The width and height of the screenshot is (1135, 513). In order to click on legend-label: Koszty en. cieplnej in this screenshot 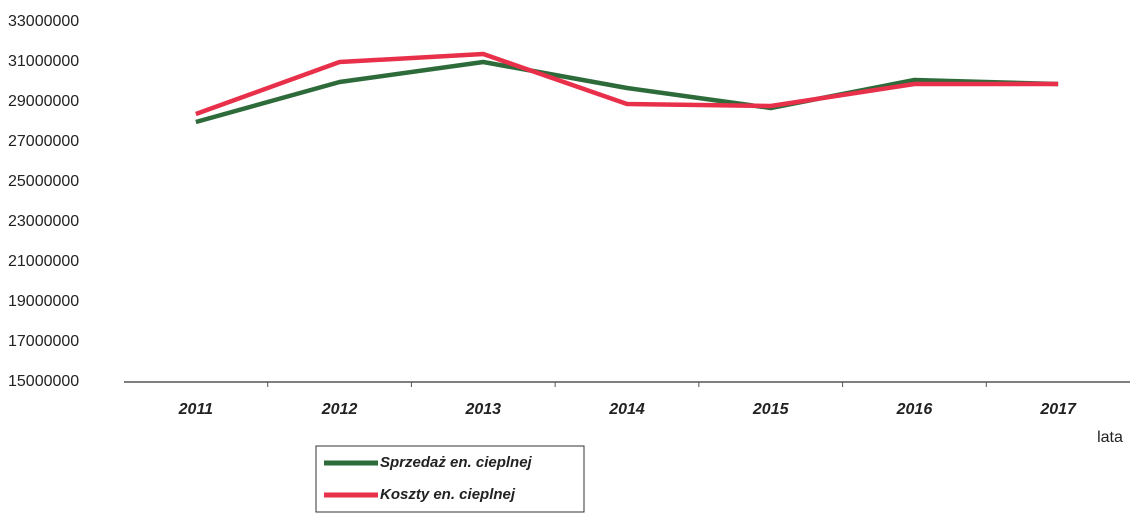, I will do `click(448, 494)`.